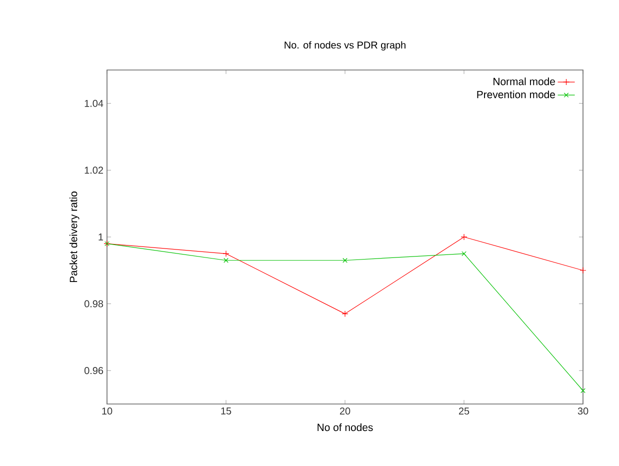  I want to click on legend-label: Normal mode, so click(524, 82).